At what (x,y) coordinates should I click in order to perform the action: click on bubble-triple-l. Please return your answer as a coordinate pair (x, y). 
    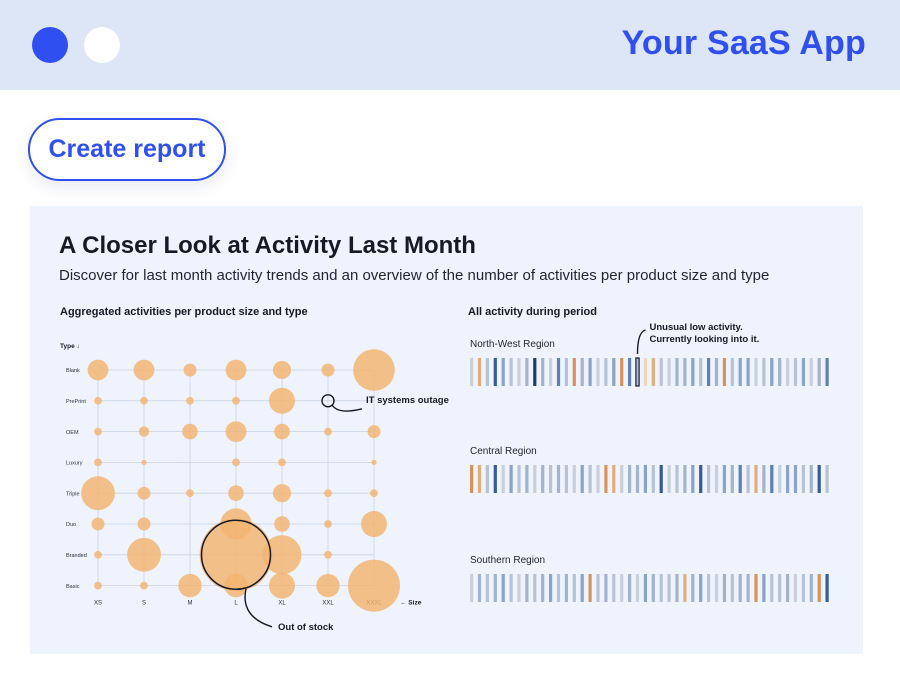
    Looking at the image, I should click on (236, 493).